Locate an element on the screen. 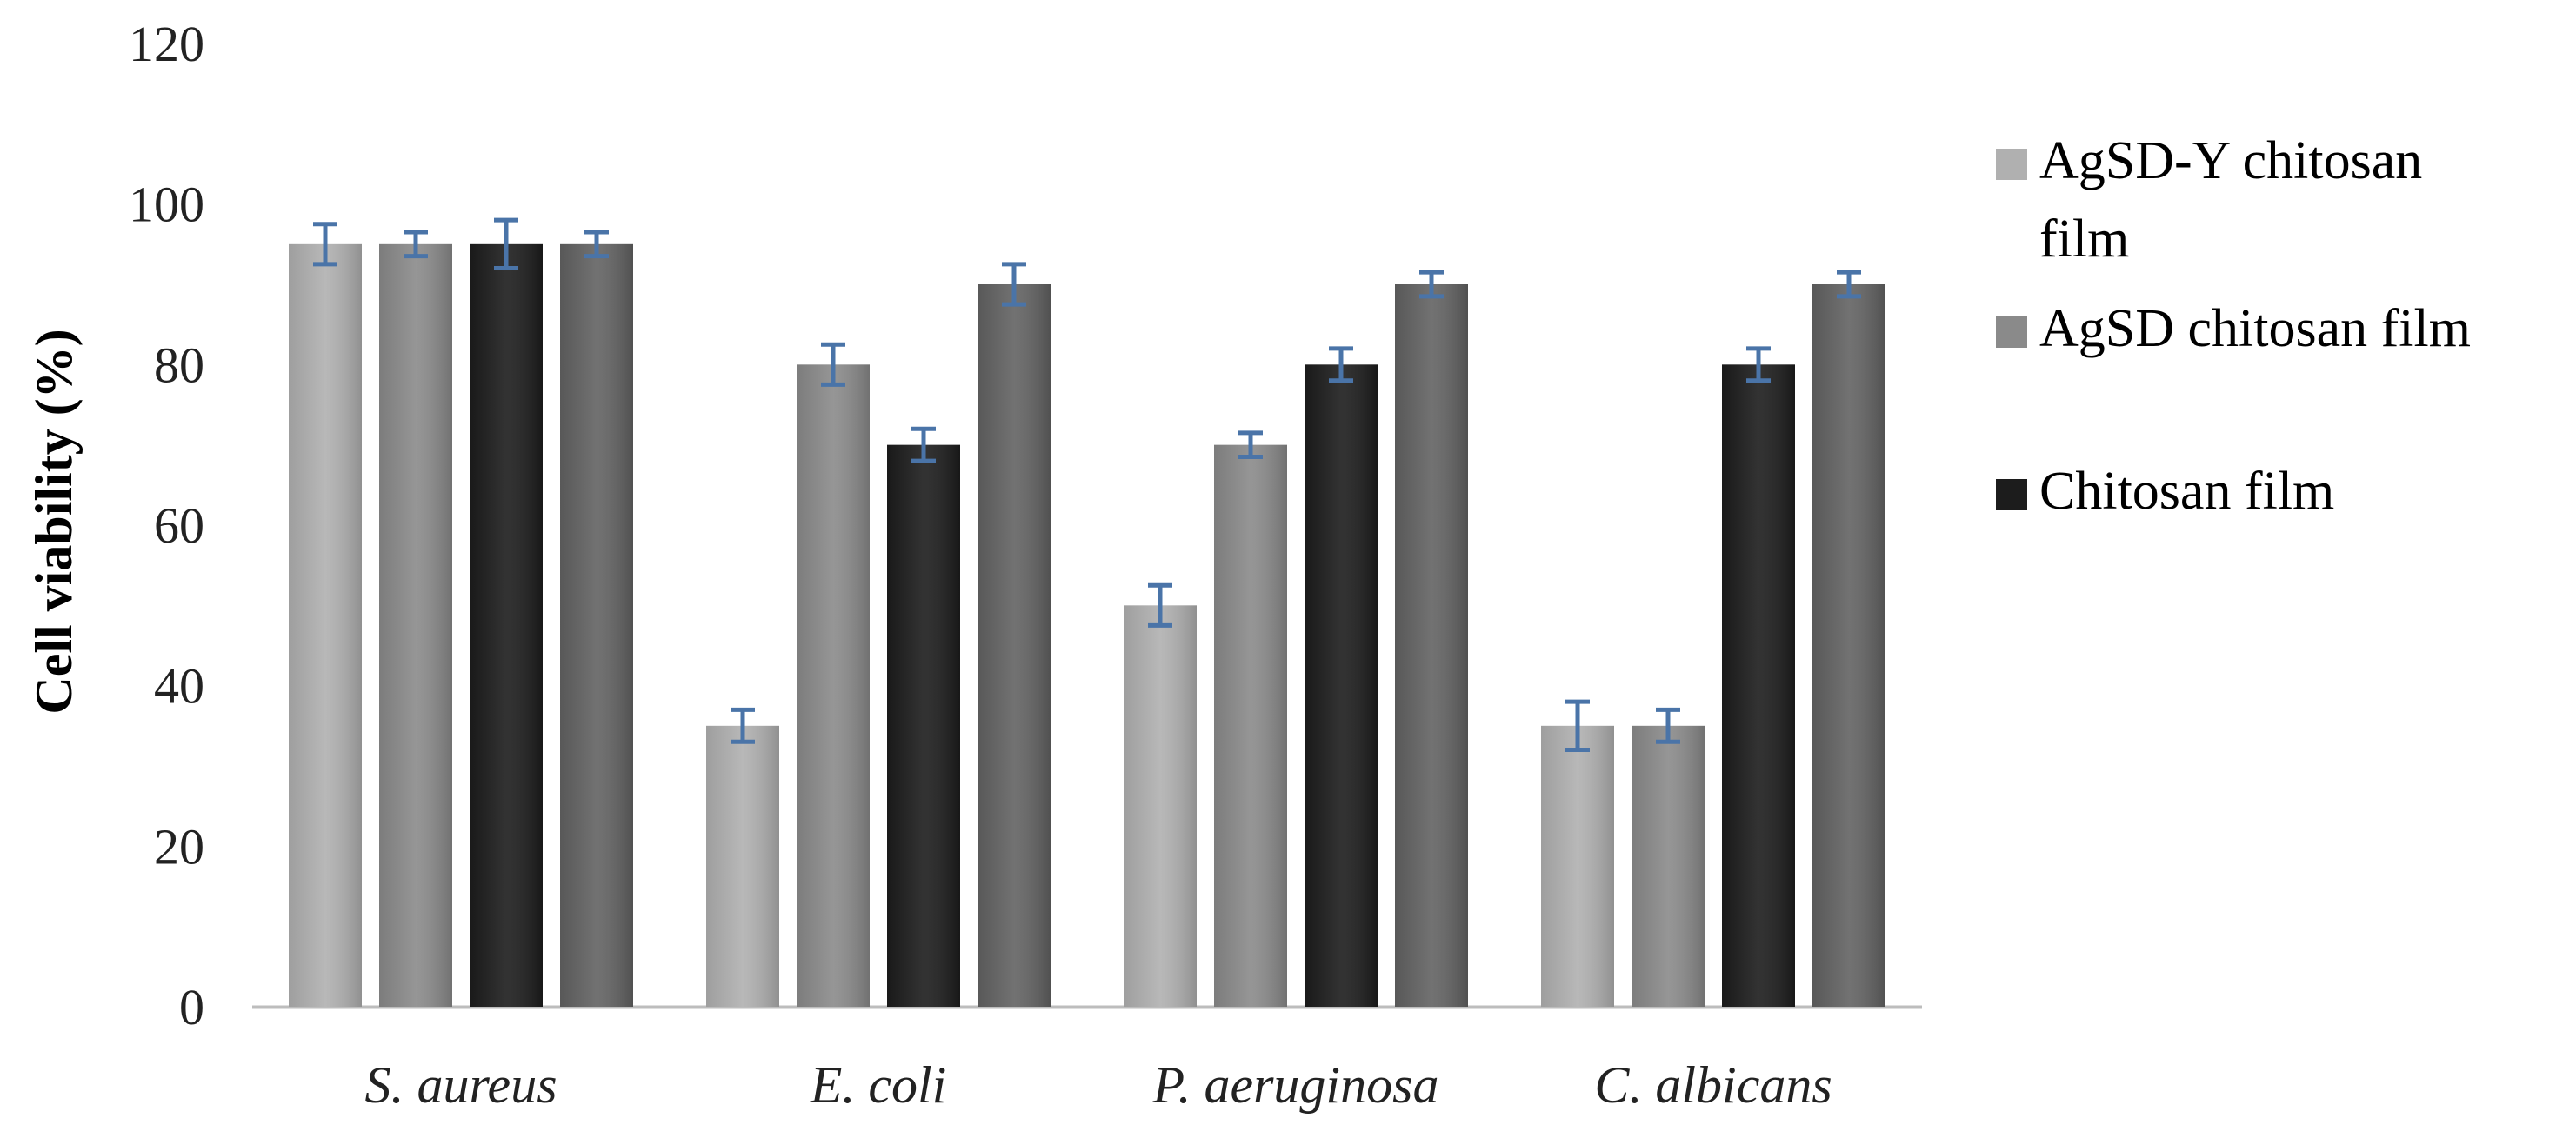 The width and height of the screenshot is (2576, 1145). legend-label: Chitosan film is located at coordinates (2186, 492).